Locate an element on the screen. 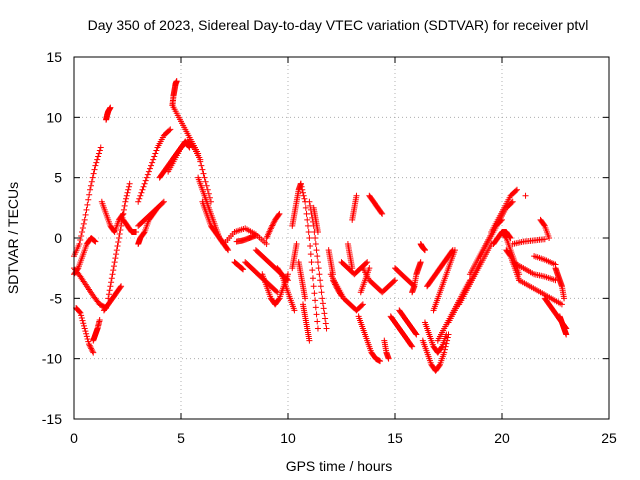 This screenshot has width=640, height=480. y-tick-label: -15 is located at coordinates (52, 419).